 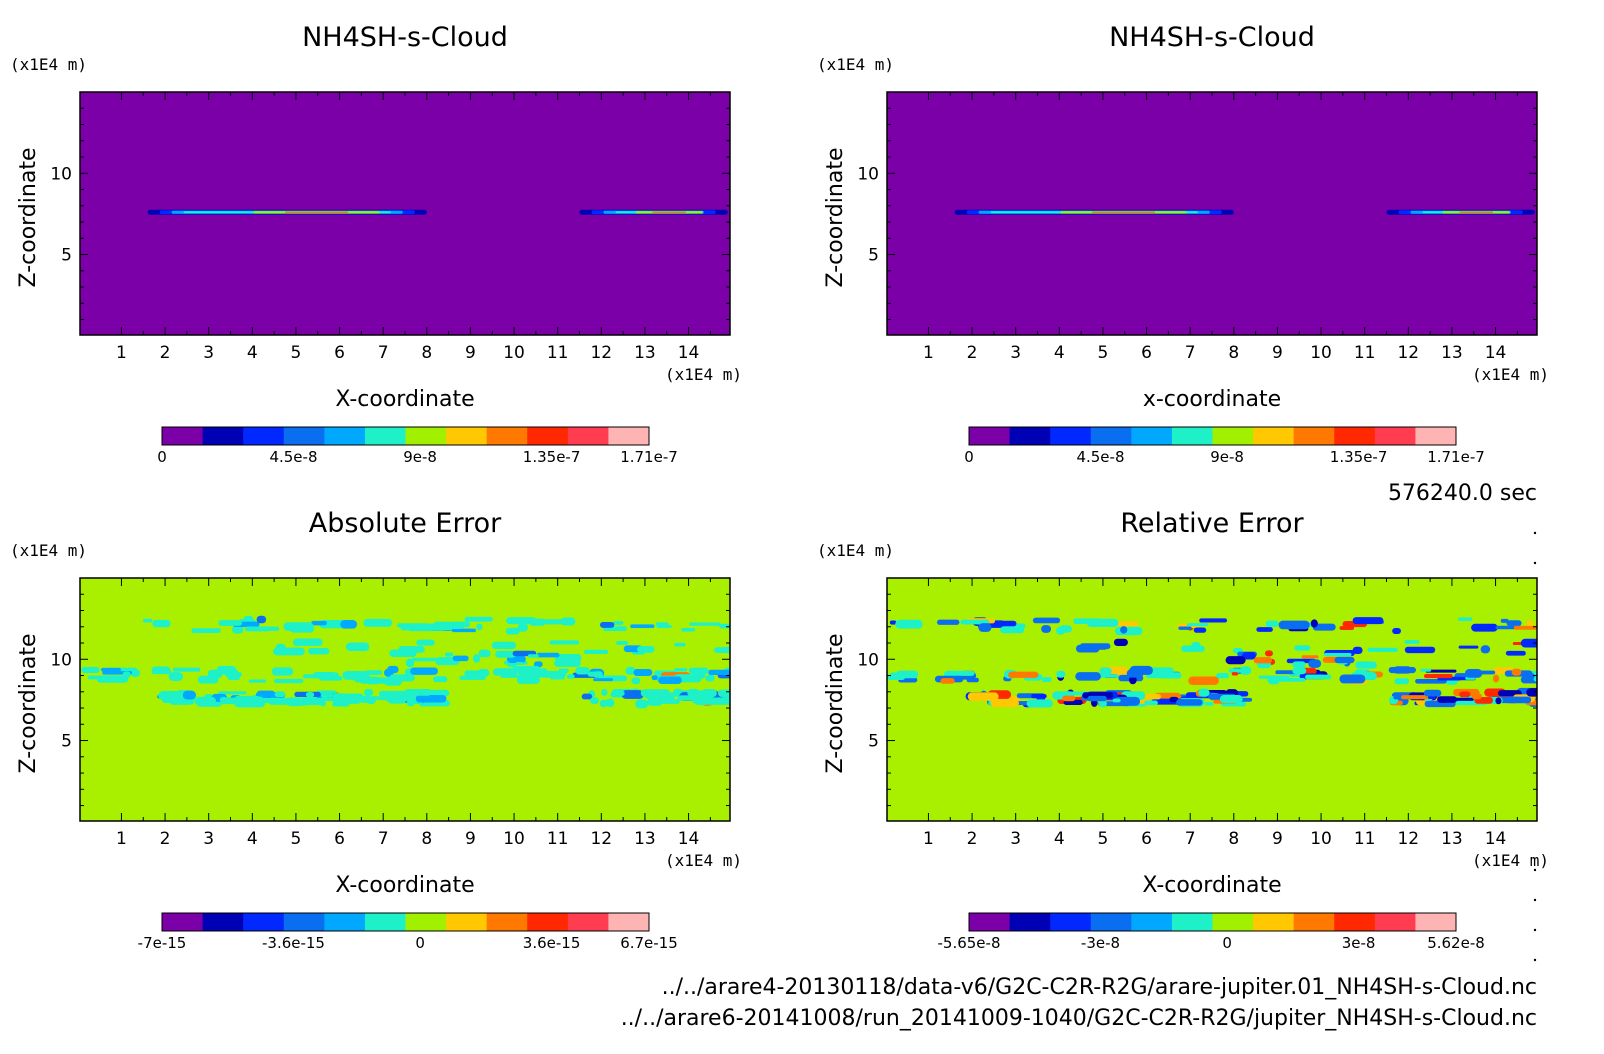 I want to click on y-tick-label: 5, so click(x=66, y=742).